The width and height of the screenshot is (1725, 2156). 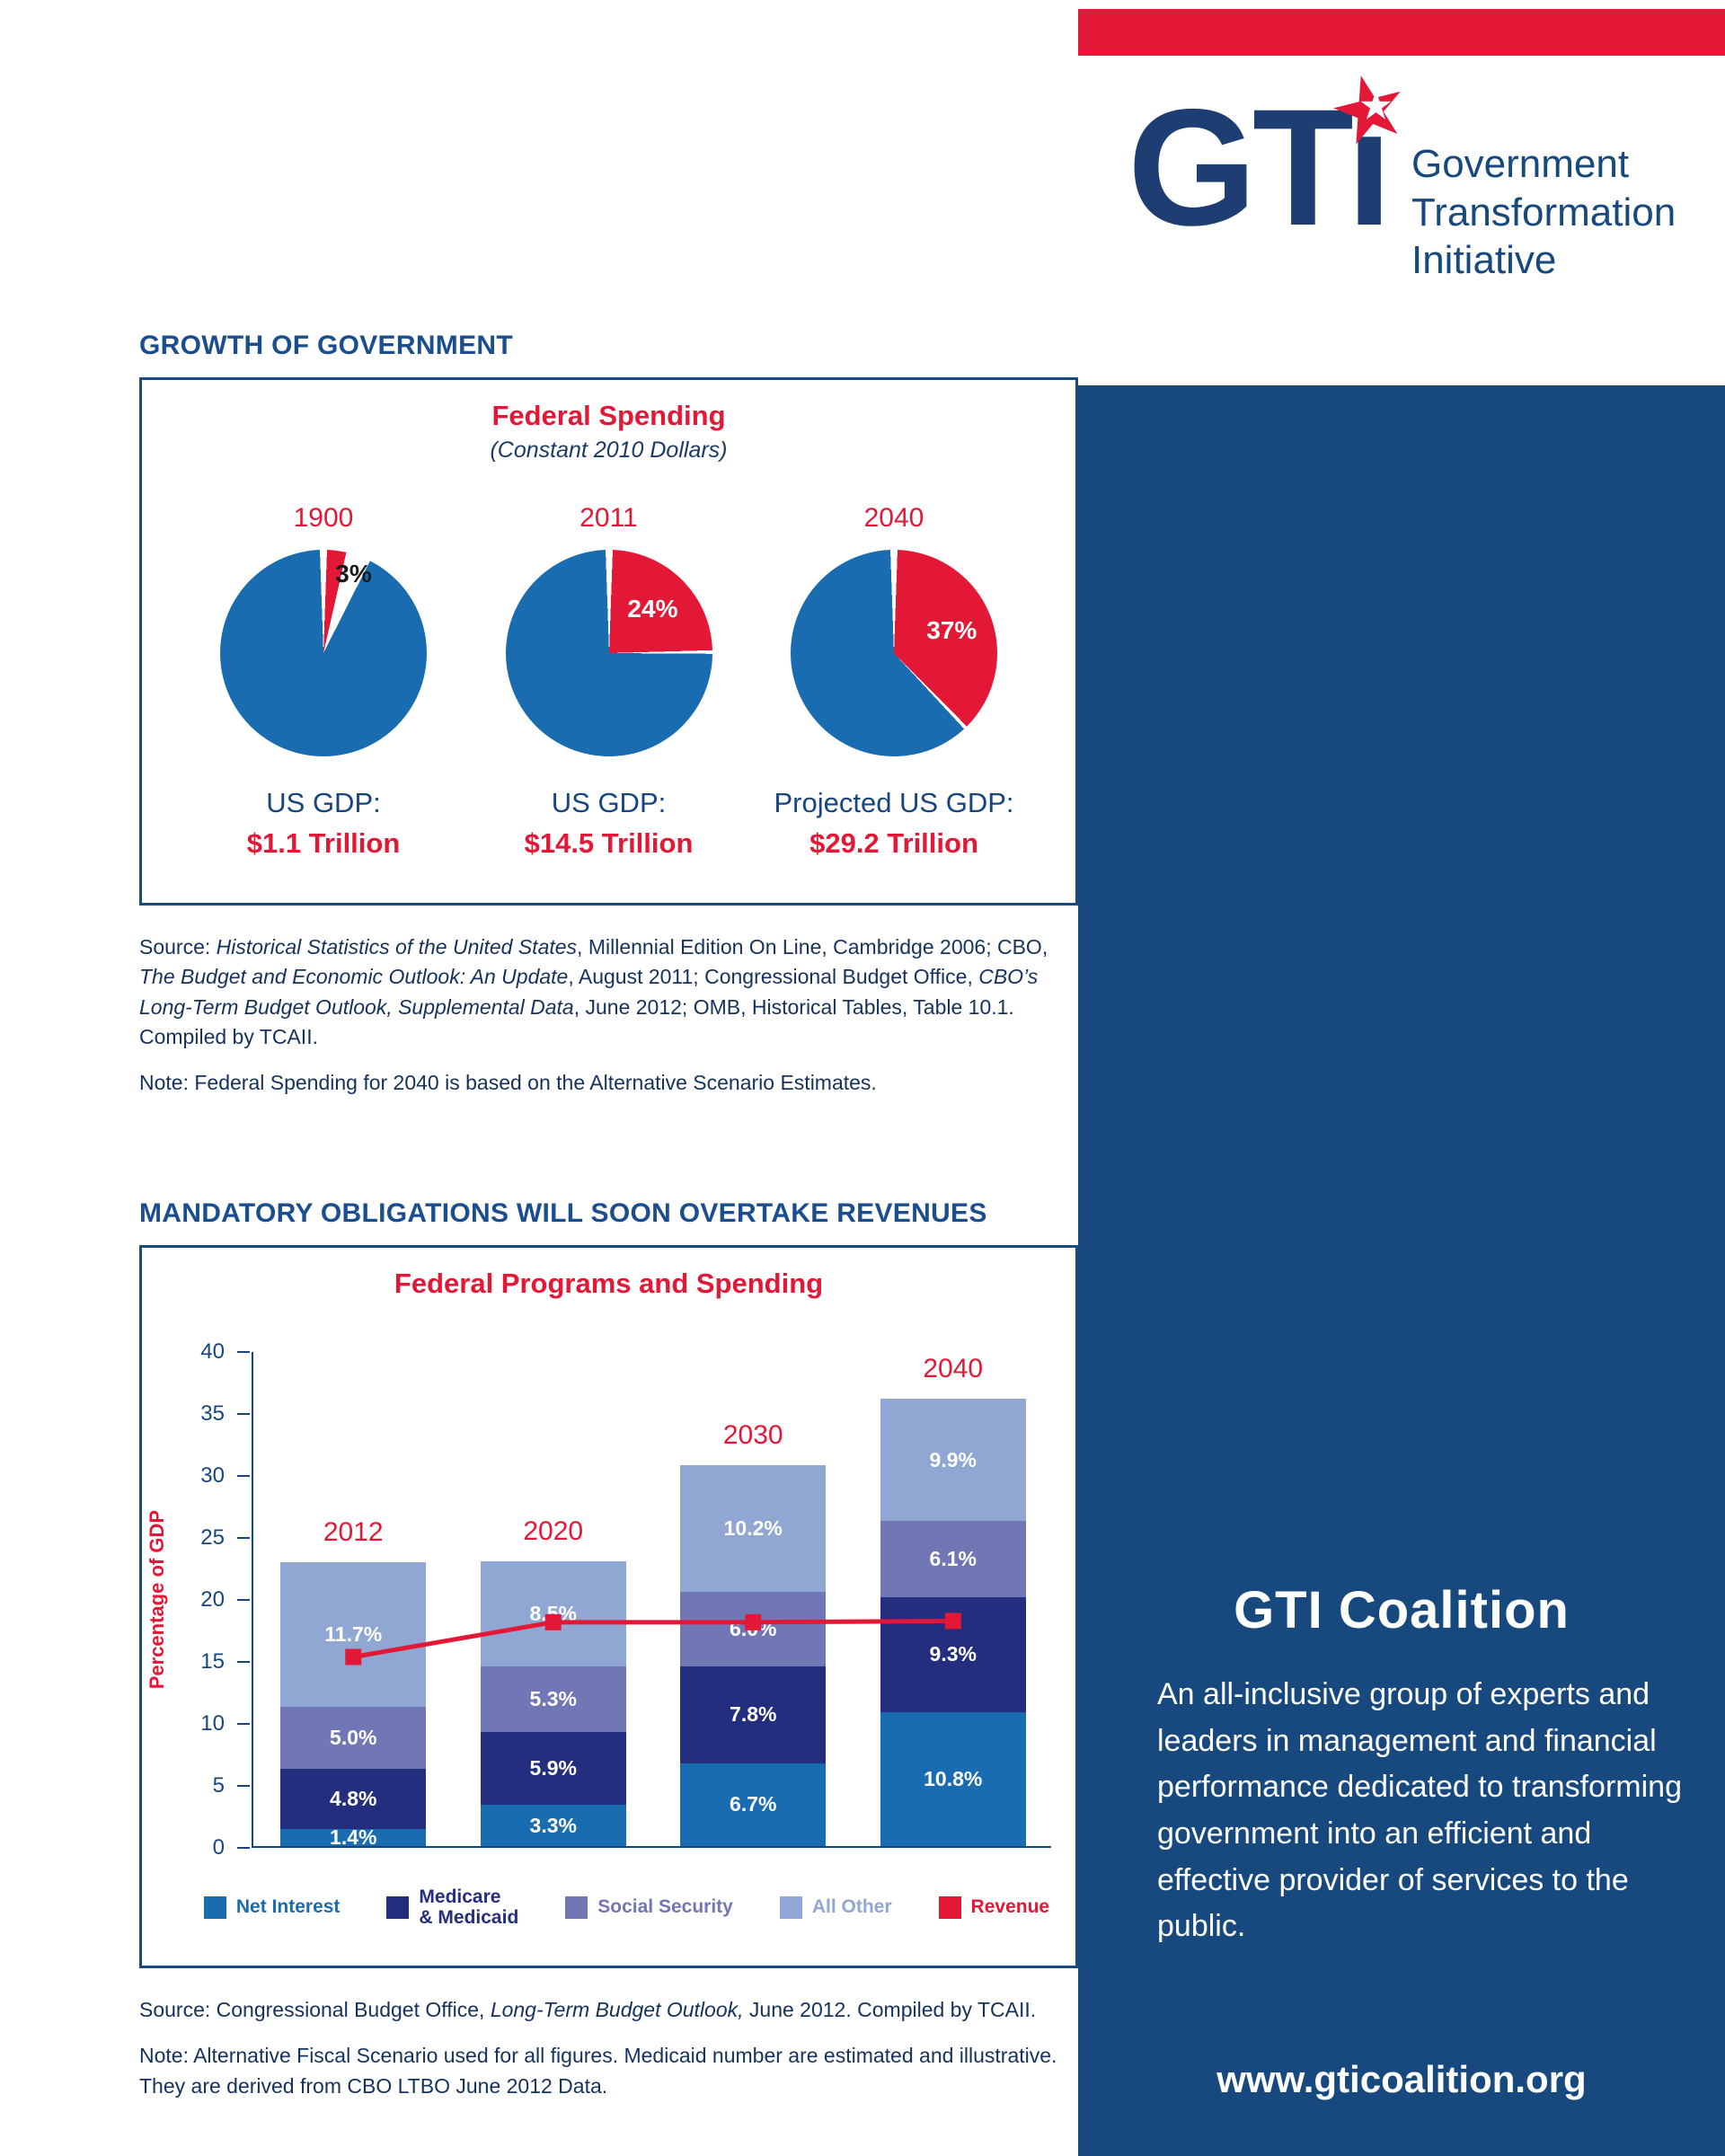 I want to click on bar-segment: 10.2%, so click(x=753, y=1529).